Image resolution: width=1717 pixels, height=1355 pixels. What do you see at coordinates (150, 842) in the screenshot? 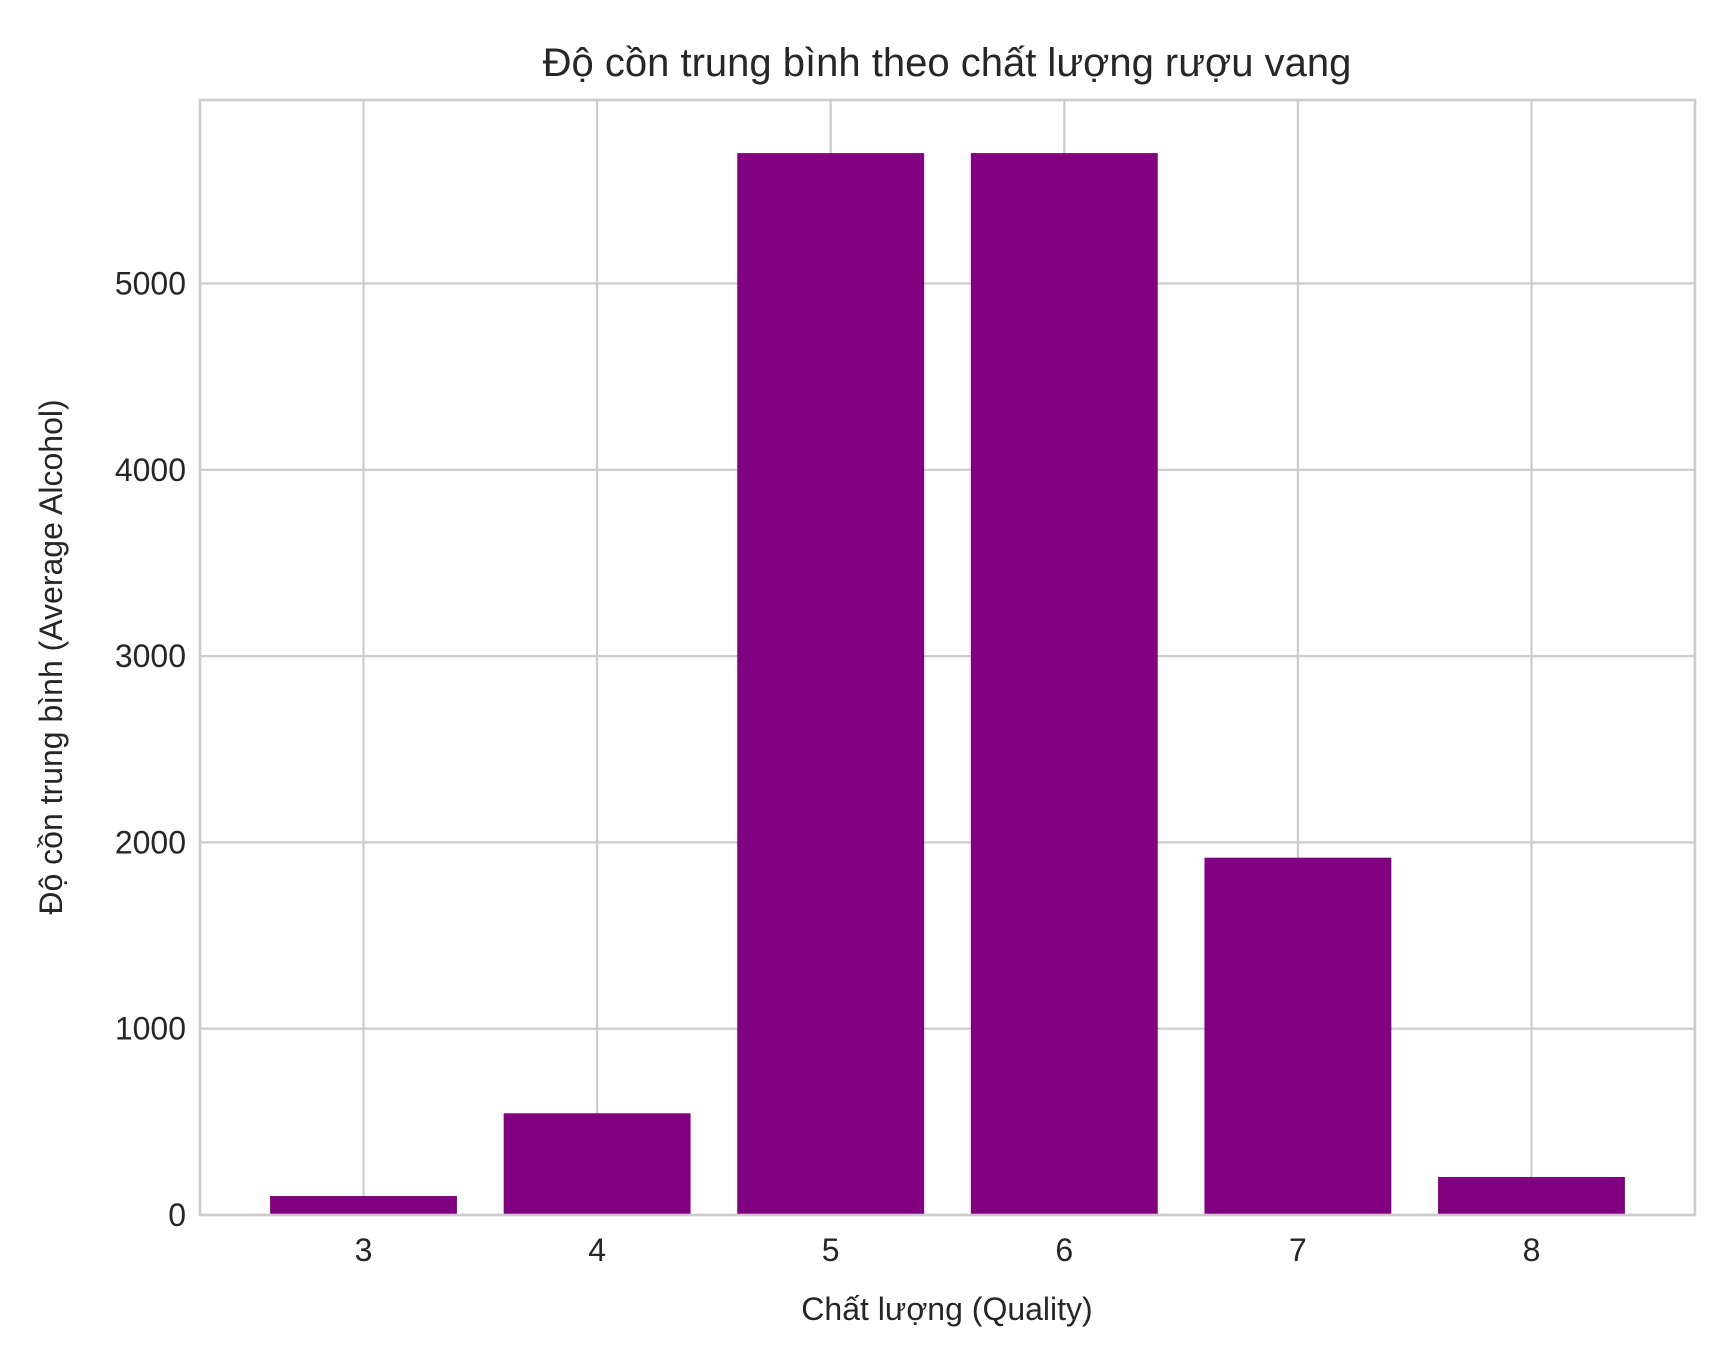
I see `y-tick-label: 2000` at bounding box center [150, 842].